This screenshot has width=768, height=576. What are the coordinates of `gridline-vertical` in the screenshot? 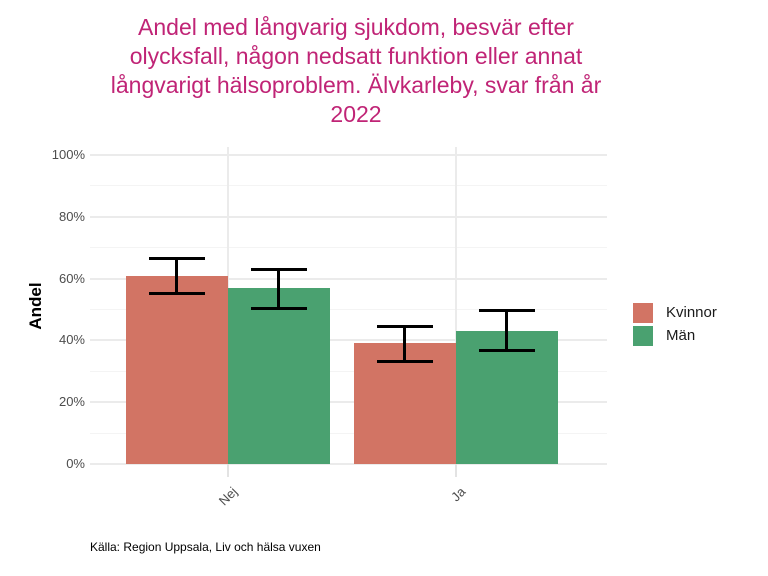 It's located at (455, 305).